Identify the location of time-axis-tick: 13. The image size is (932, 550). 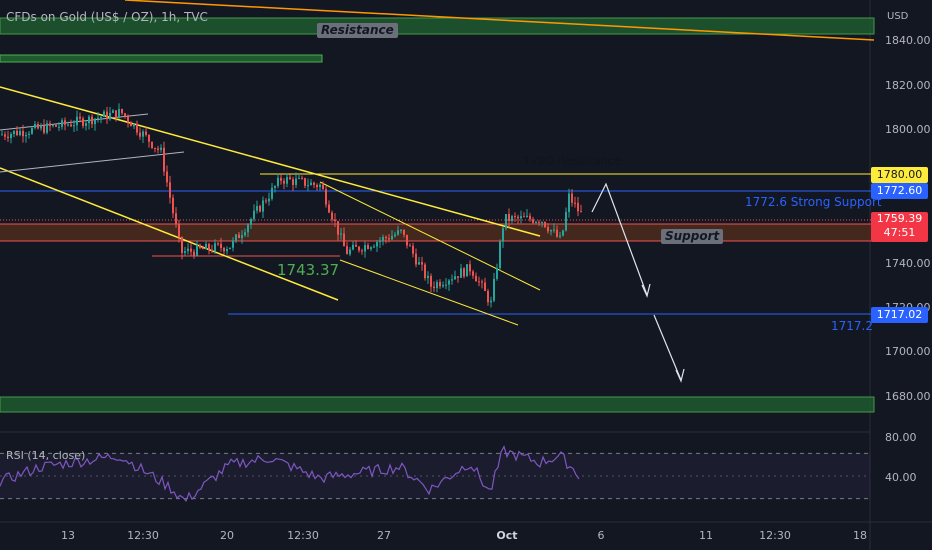
(68, 535).